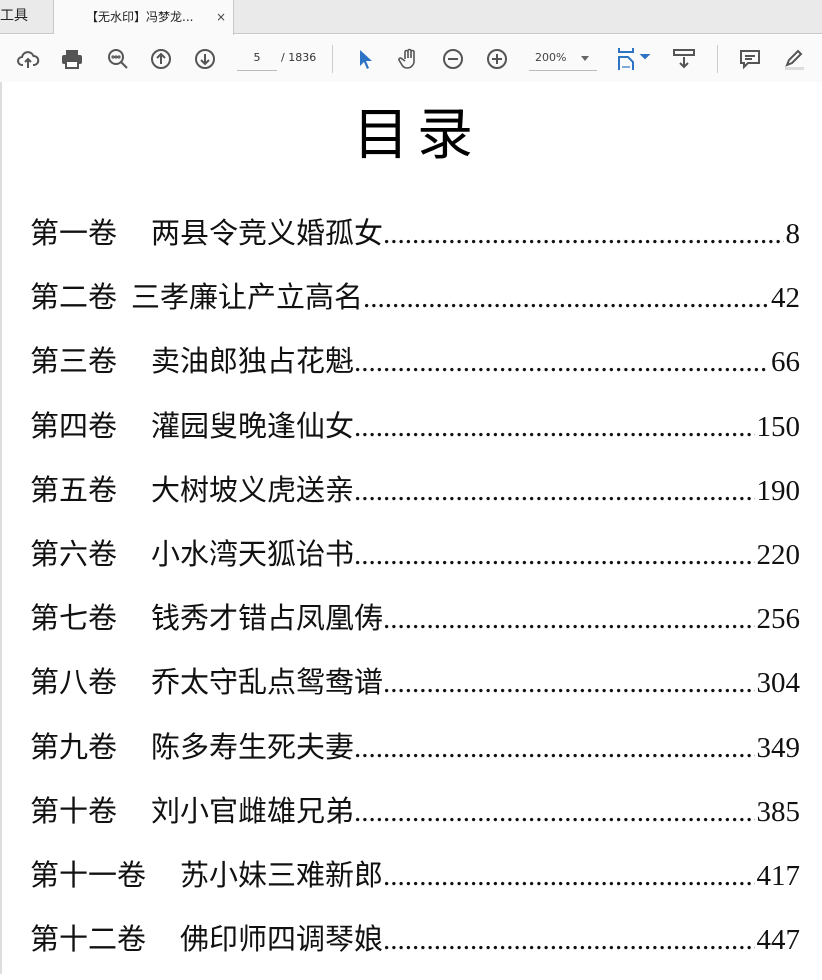 This screenshot has height=980, width=822. I want to click on comment-icon, so click(750, 59).